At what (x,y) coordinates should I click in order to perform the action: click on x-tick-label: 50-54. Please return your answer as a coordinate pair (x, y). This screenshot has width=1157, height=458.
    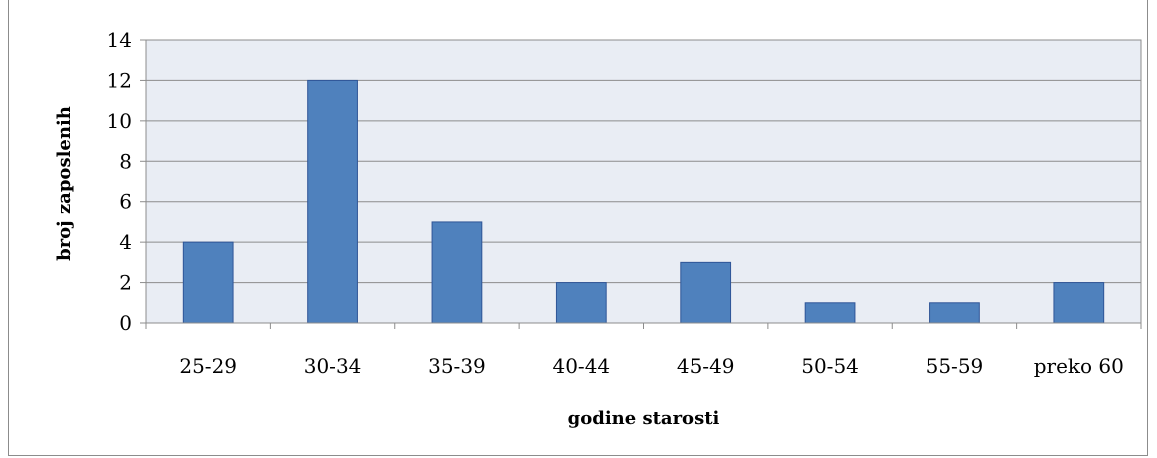
    Looking at the image, I should click on (830, 366).